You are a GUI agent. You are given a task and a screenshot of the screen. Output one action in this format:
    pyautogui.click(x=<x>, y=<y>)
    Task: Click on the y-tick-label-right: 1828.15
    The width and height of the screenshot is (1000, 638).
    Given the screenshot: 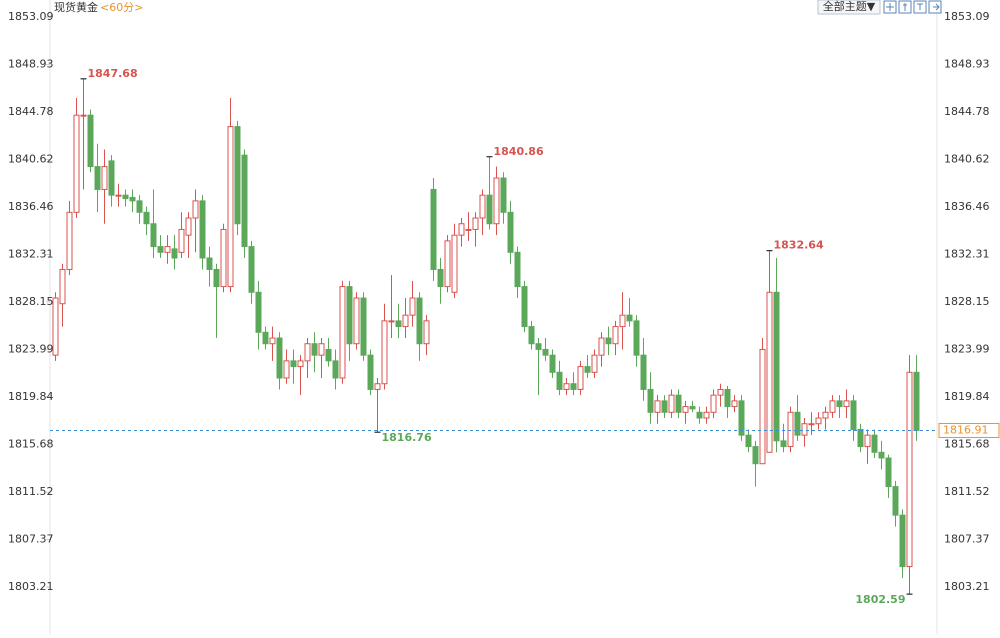 What is the action you would take?
    pyautogui.click(x=967, y=301)
    